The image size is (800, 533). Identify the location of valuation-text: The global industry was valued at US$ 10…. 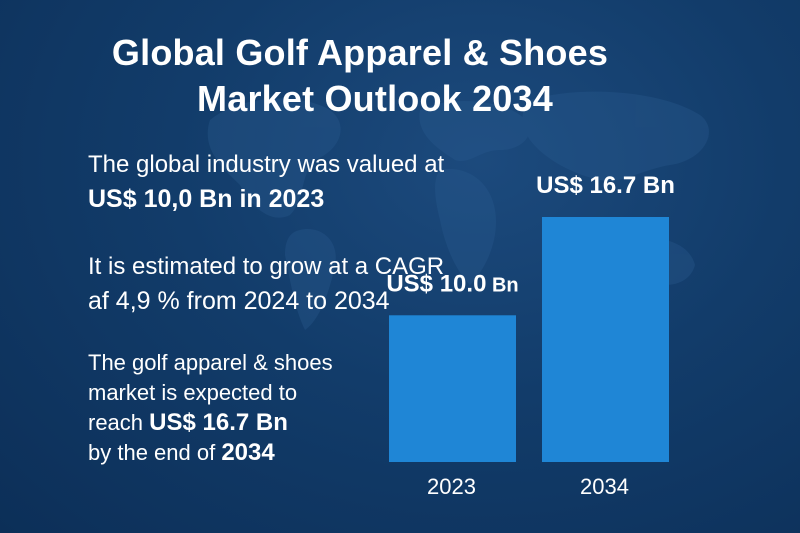
(266, 182).